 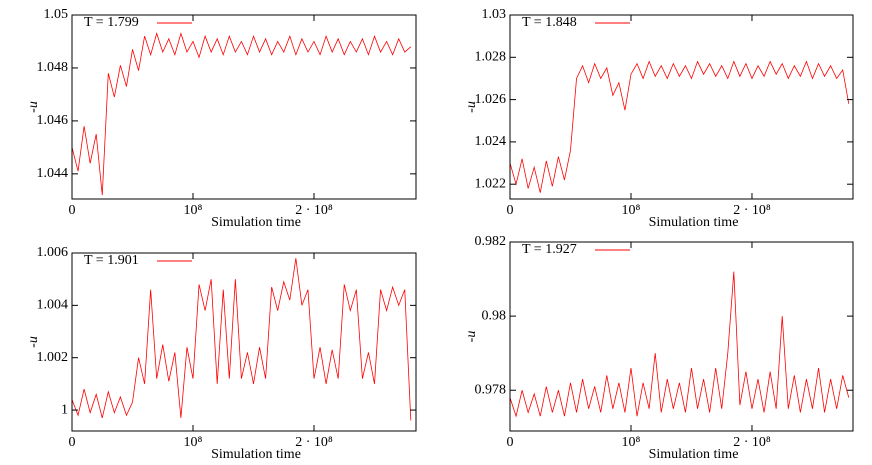 I want to click on legend-label: T = 1.901, so click(x=111, y=260).